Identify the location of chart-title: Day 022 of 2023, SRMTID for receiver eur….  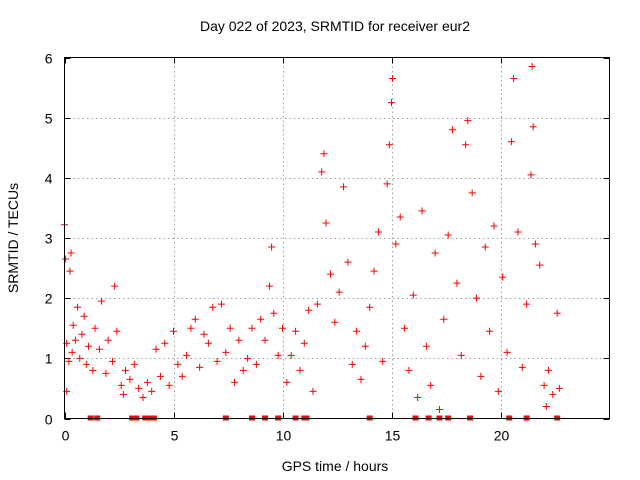
(335, 26).